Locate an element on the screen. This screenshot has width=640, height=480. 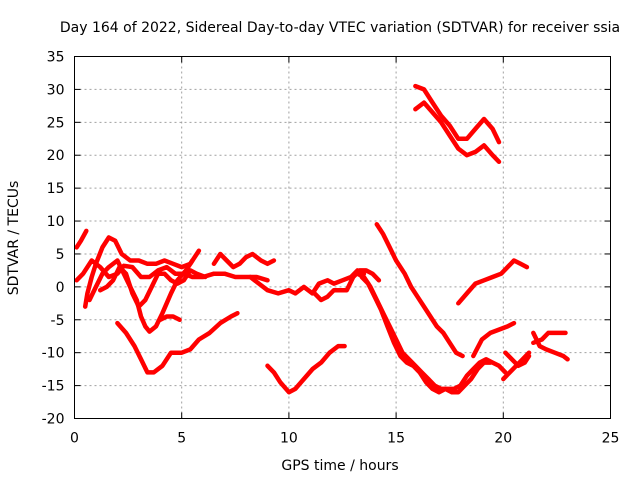
y-tick-label: 35 is located at coordinates (56, 58).